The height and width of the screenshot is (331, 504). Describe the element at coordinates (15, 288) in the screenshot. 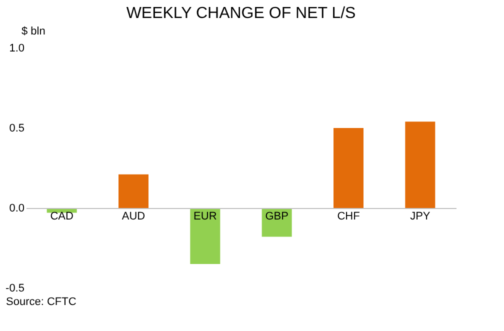

I see `y-tick-label: -0.5` at that location.